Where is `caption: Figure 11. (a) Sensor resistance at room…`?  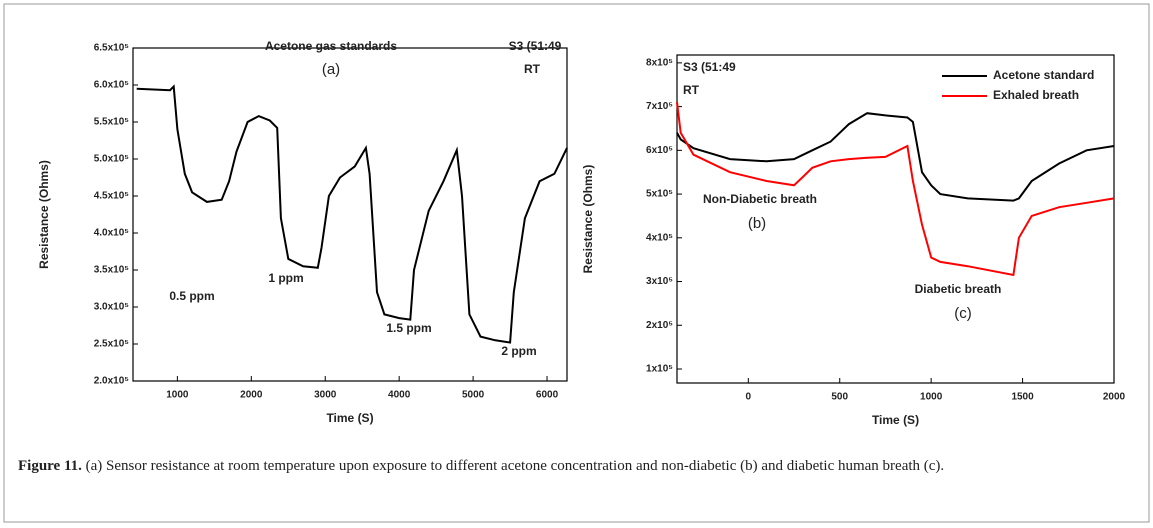
caption: Figure 11. (a) Sensor resistance at room… is located at coordinates (573, 466).